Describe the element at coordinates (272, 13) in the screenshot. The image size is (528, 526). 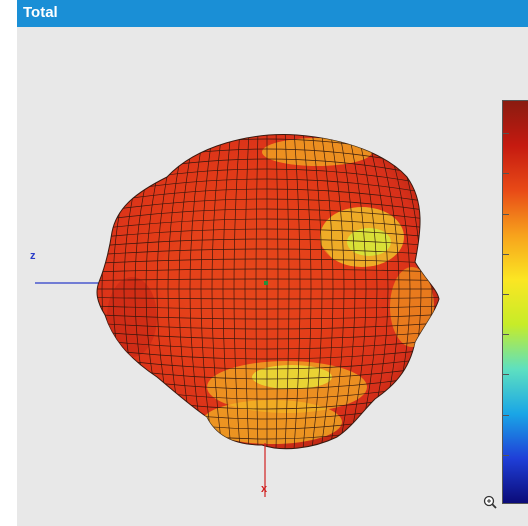
I see `title-bar: Total` at that location.